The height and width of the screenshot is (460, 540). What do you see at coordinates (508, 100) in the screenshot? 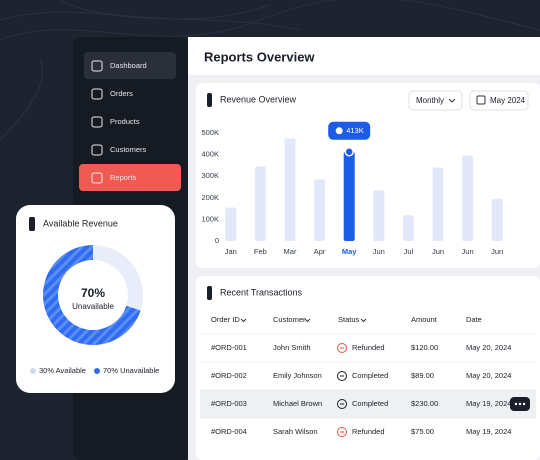
I see `date-label: May 2024` at bounding box center [508, 100].